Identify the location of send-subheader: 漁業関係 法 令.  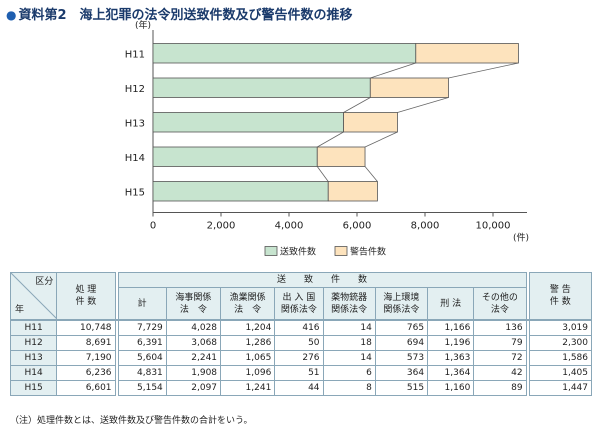
(248, 304).